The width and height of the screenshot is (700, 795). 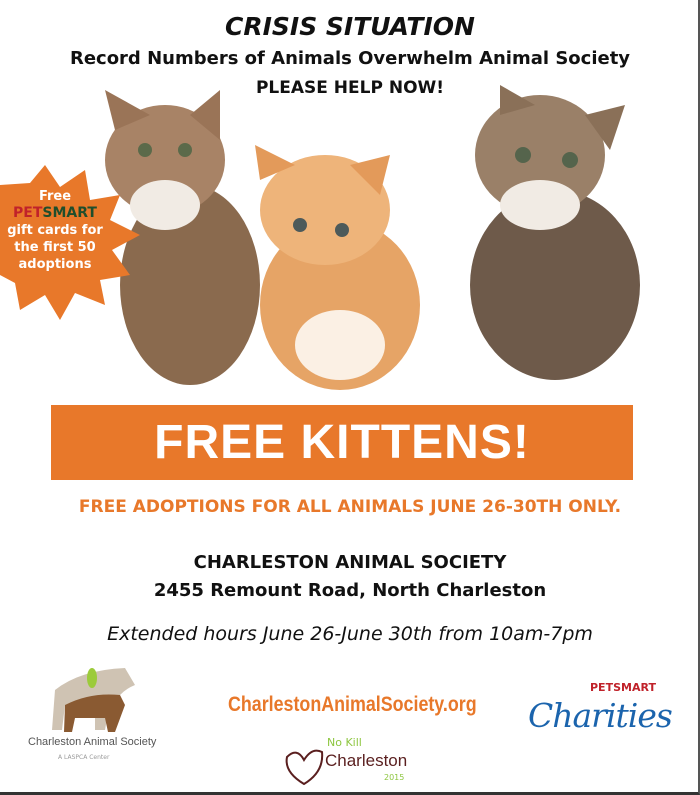 I want to click on address: 2455 Remount Road, North Charleston, so click(x=350, y=590).